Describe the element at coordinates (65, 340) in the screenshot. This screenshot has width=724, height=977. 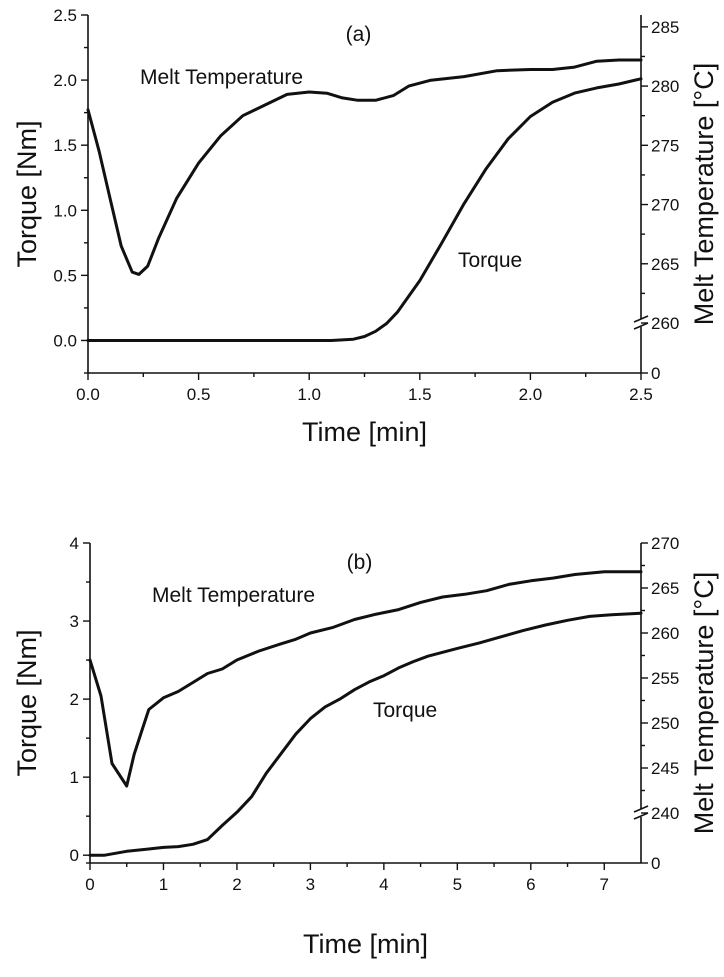
I see `y-tick-label: 0.0` at that location.